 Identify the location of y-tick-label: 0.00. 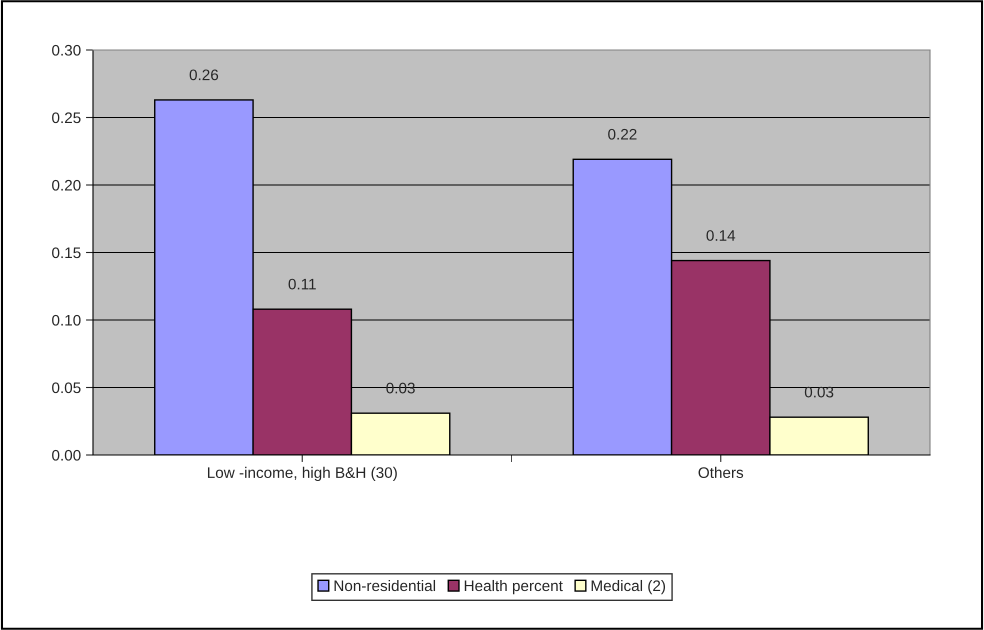
(66, 455).